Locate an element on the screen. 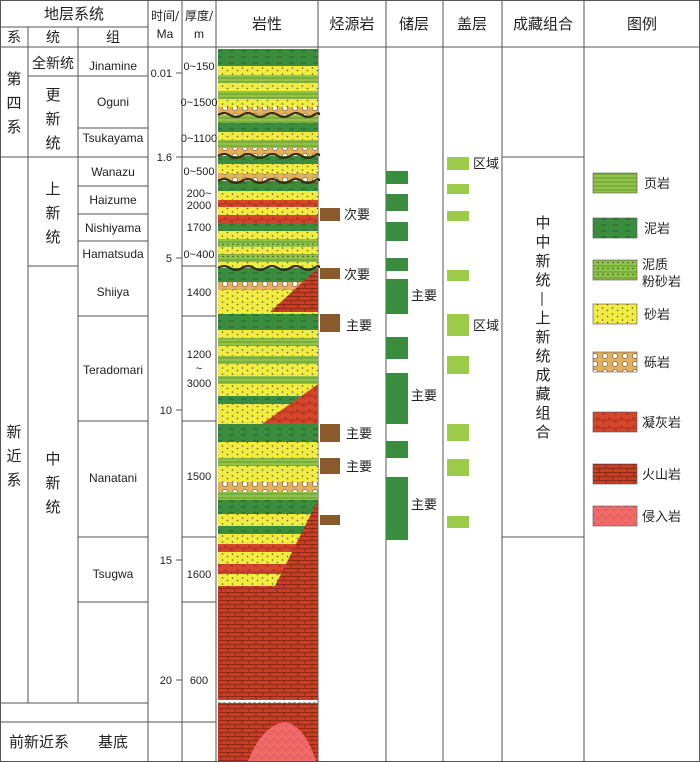 Image resolution: width=700 pixels, height=762 pixels. legend-label-gravel: 砾岩 is located at coordinates (657, 363).